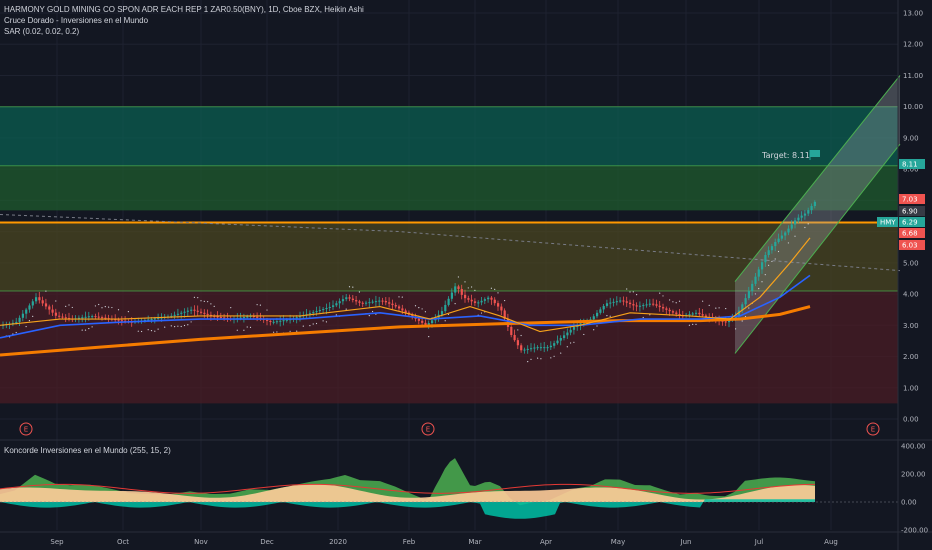 This screenshot has height=550, width=932. What do you see at coordinates (407, 509) in the screenshot?
I see `koncorde-blue-area` at bounding box center [407, 509].